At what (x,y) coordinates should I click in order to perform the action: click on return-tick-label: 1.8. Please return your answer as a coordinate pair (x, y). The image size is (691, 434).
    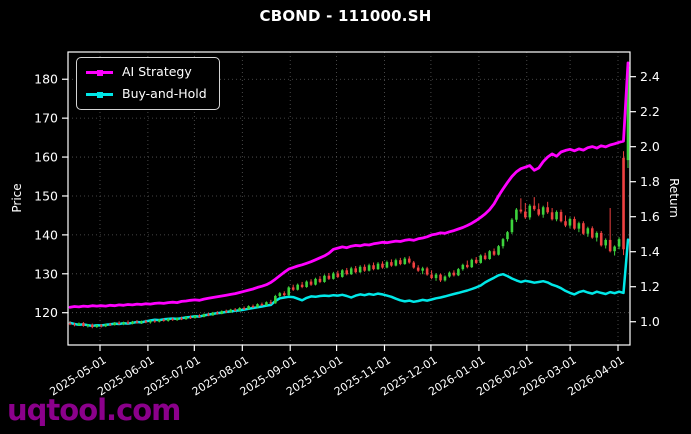
    Looking at the image, I should click on (650, 181).